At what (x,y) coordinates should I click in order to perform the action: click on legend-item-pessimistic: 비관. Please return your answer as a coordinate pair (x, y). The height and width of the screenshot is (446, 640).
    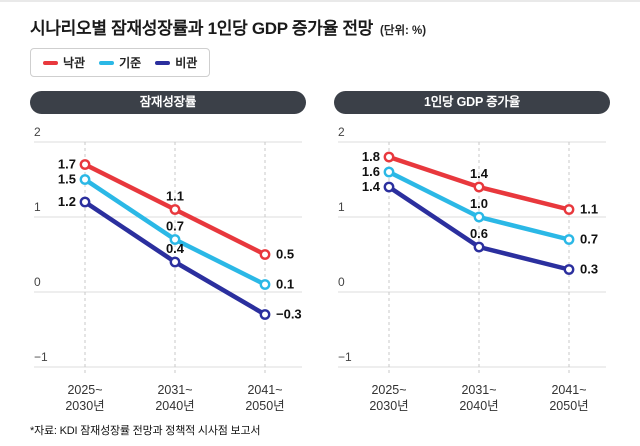
    Looking at the image, I should click on (176, 62).